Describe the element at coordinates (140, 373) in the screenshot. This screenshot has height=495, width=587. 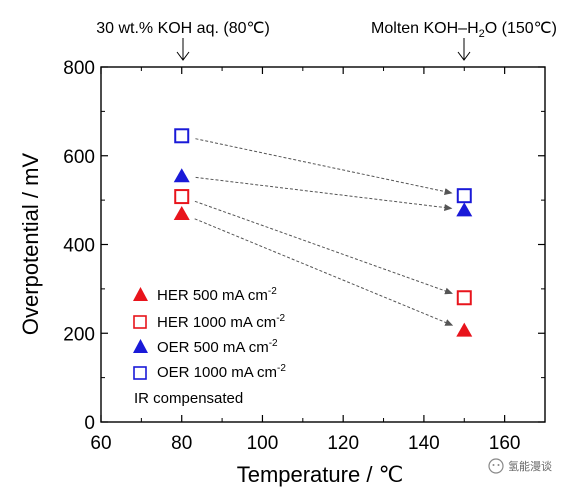
I see `blue-open-square-icon` at that location.